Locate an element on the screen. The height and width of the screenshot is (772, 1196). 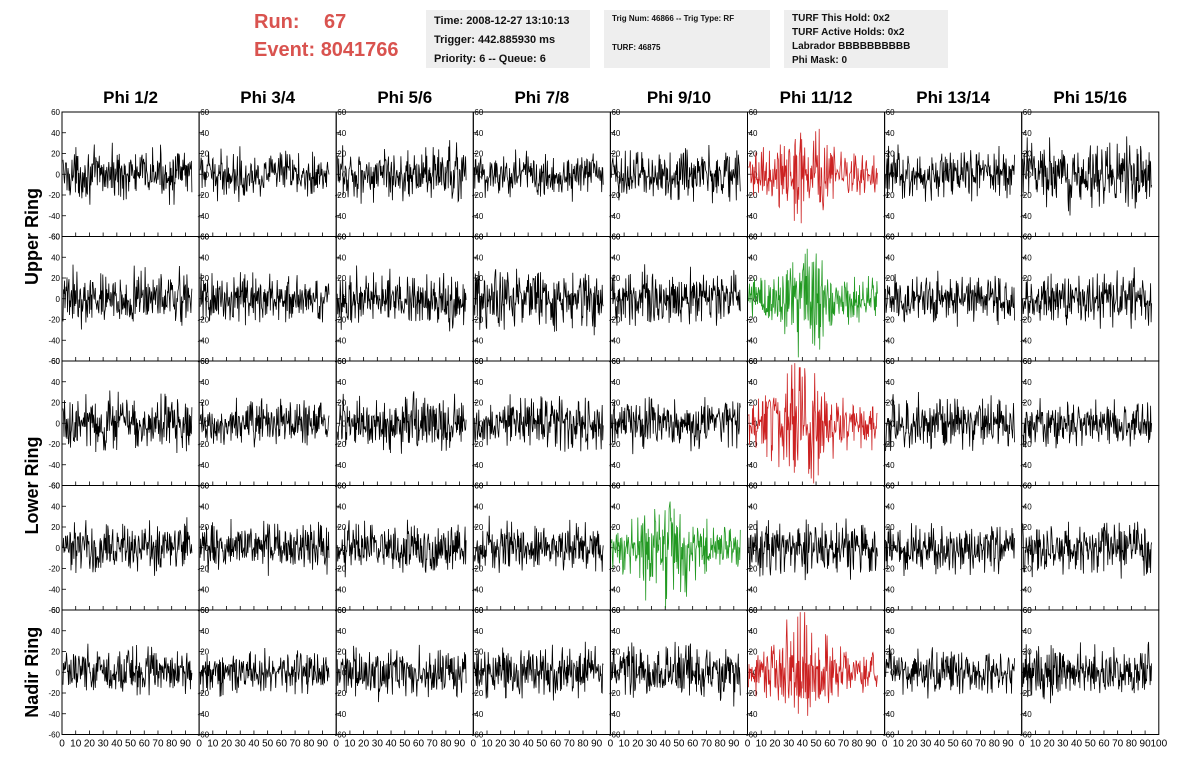
x-tick-label: 30 is located at coordinates (1063, 744).